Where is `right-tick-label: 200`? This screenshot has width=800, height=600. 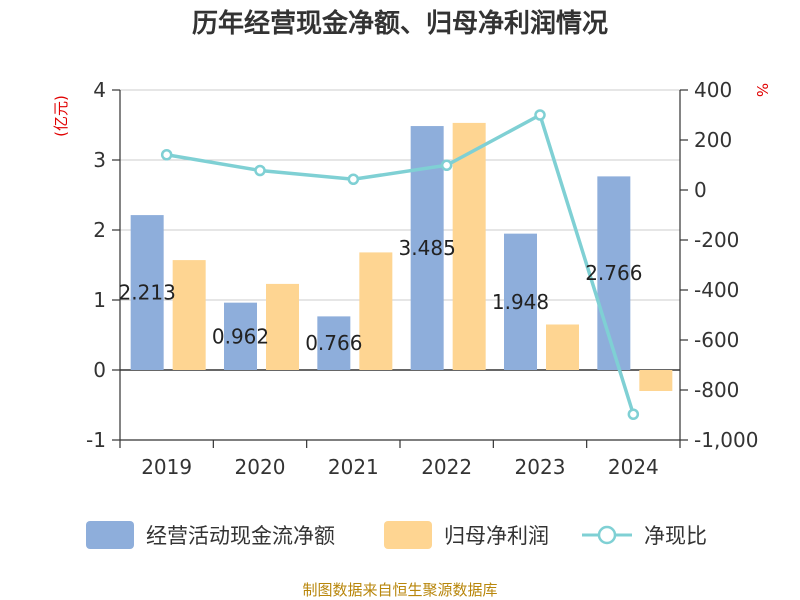 right-tick-label: 200 is located at coordinates (713, 140).